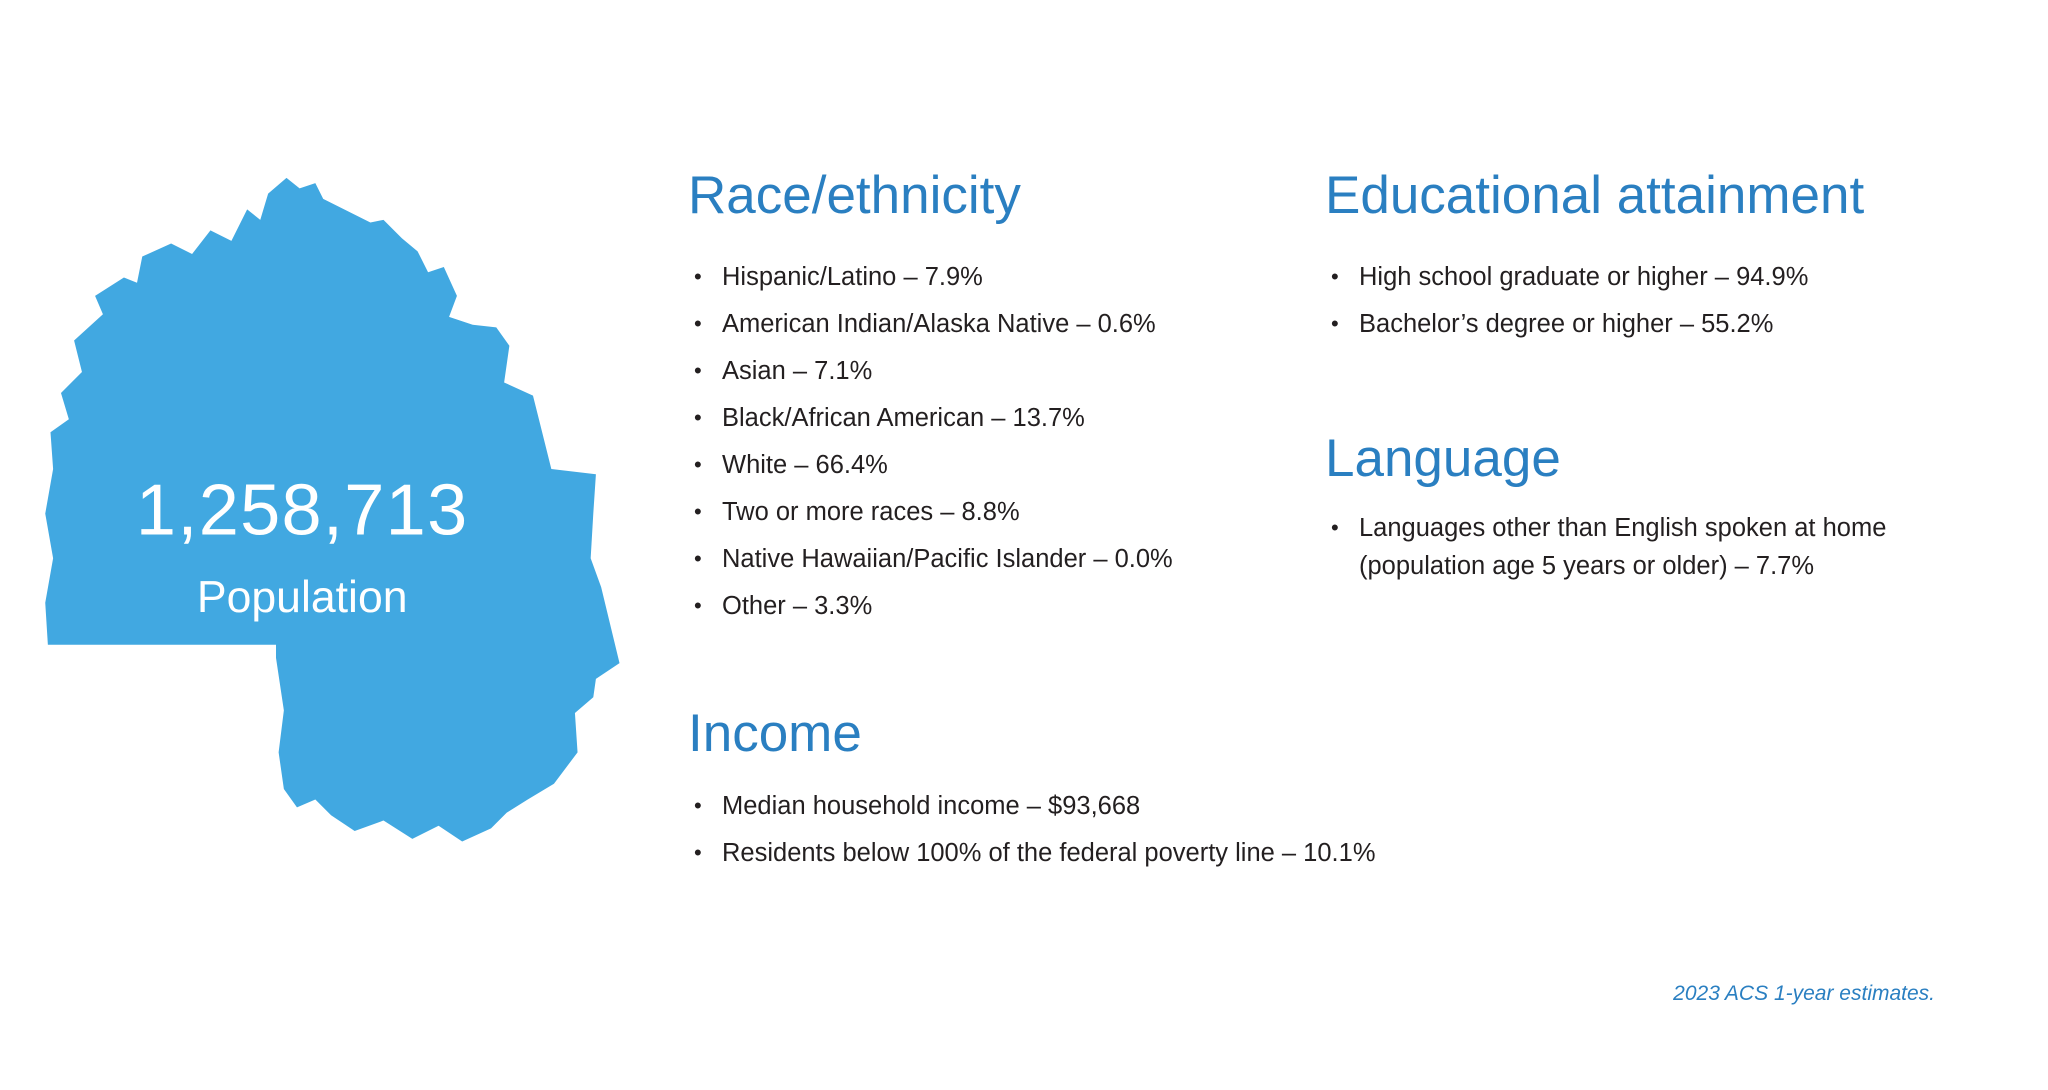 The height and width of the screenshot is (1090, 2048). What do you see at coordinates (1595, 195) in the screenshot?
I see `section-title-educational-attainment: Educational attainment` at bounding box center [1595, 195].